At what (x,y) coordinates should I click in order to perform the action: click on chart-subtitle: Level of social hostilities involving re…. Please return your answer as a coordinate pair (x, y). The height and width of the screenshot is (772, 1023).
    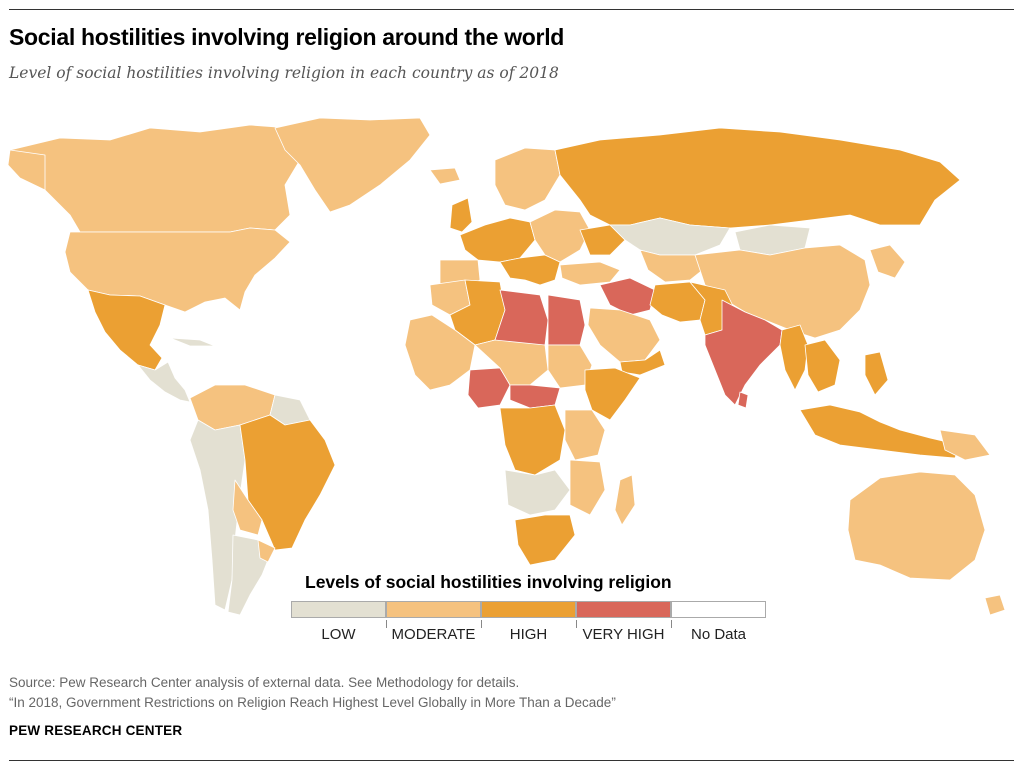
    Looking at the image, I should click on (284, 73).